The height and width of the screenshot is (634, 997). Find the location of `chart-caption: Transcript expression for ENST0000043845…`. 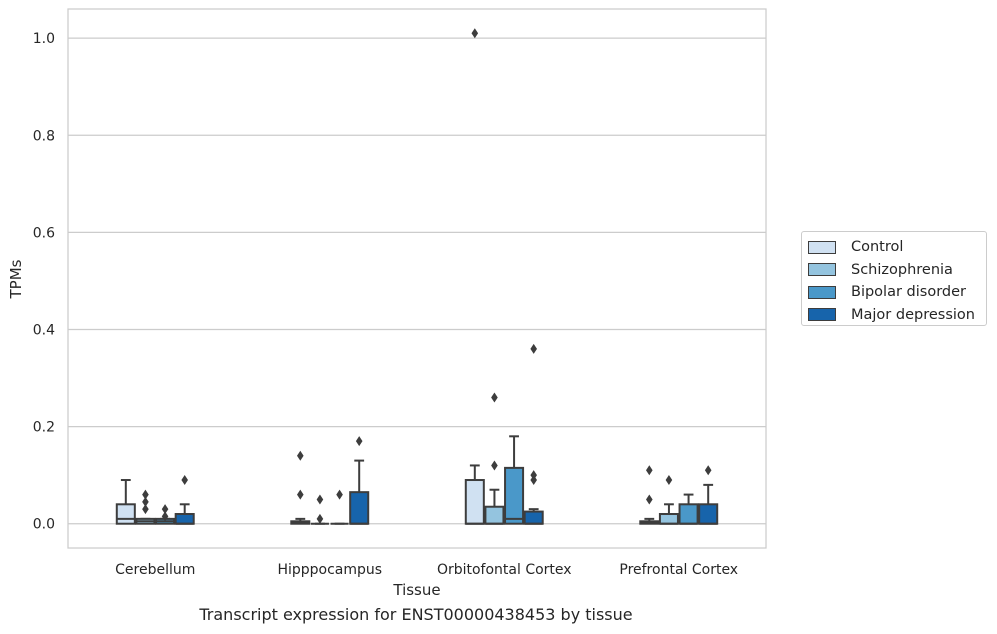

chart-caption: Transcript expression for ENST0000043845… is located at coordinates (416, 614).